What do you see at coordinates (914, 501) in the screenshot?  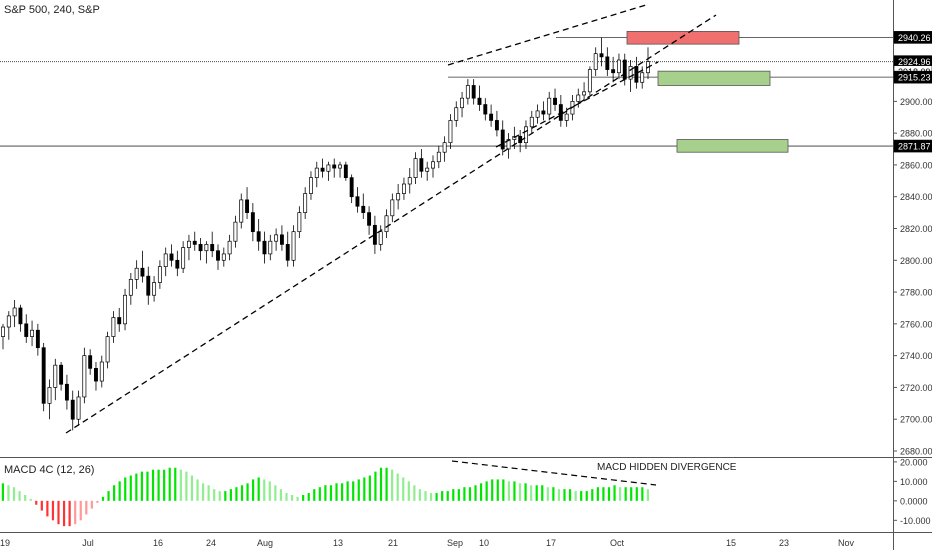 I see `macd-tick-label: 0.0000` at bounding box center [914, 501].